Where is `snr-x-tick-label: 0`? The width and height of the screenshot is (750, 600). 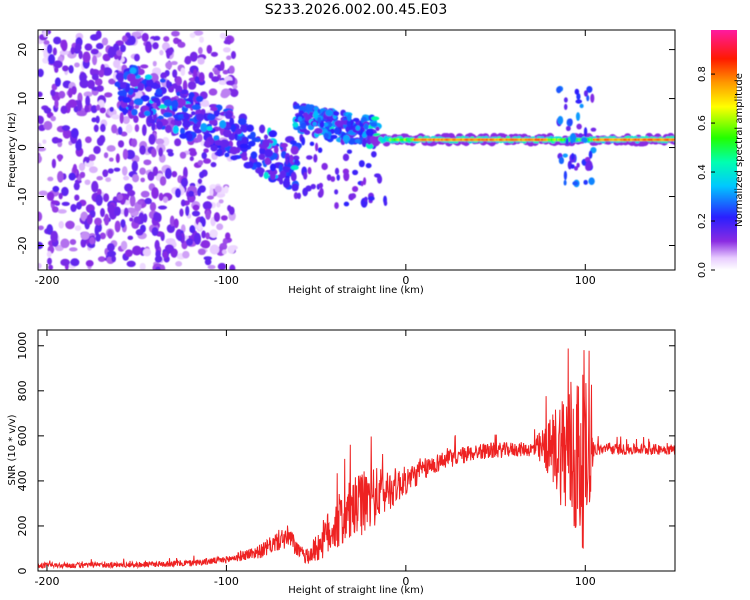 snr-x-tick-label: 0 is located at coordinates (405, 581).